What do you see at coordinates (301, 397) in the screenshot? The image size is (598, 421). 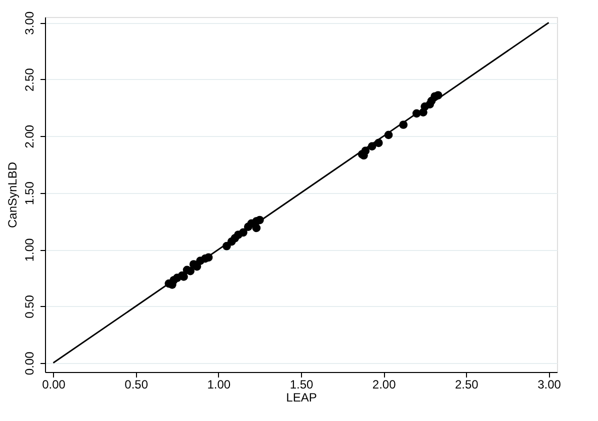 I see `x-axis-title: LEAP` at bounding box center [301, 397].